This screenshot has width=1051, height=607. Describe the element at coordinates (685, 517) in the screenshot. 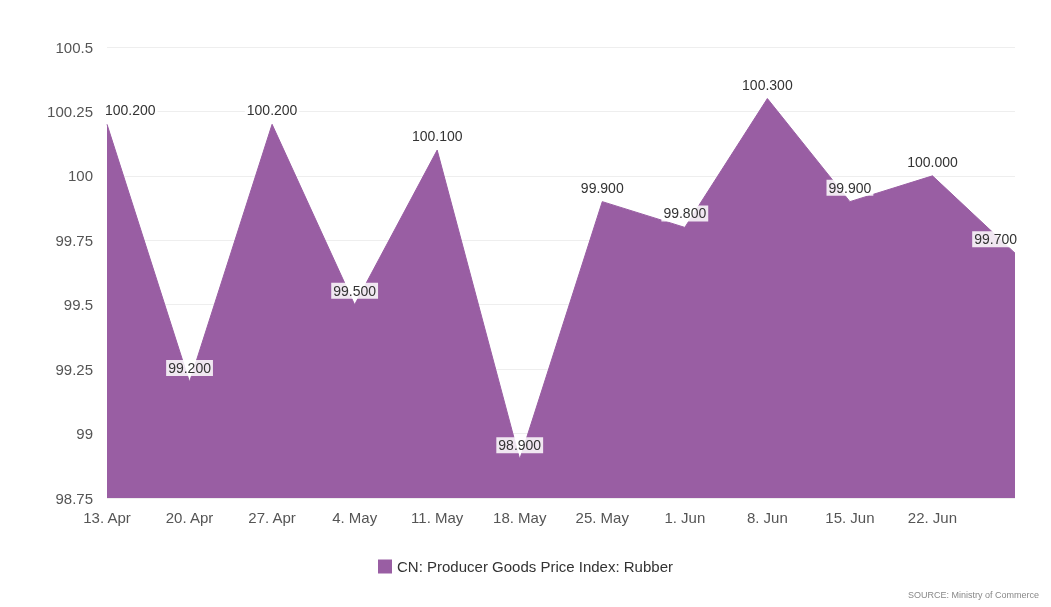

I see `x-tick-label: 1. Jun` at that location.